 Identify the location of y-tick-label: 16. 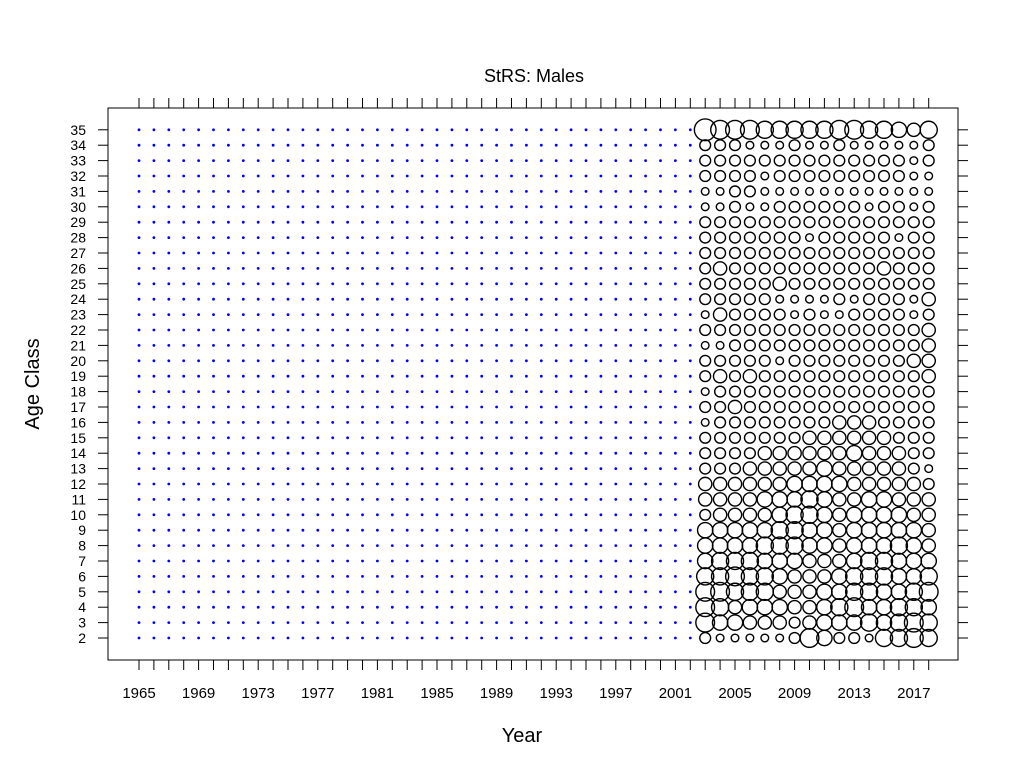
(78, 422).